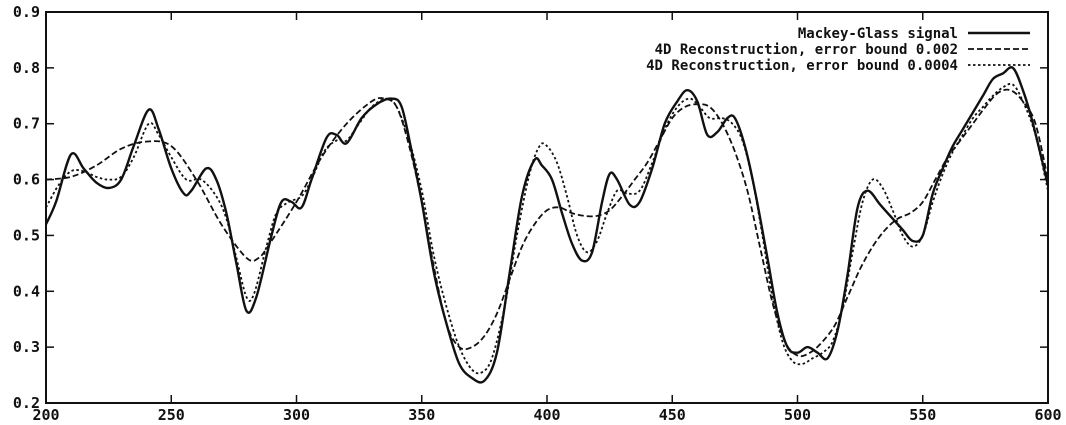  What do you see at coordinates (26, 235) in the screenshot?
I see `y-tick-label: 0.5` at bounding box center [26, 235].